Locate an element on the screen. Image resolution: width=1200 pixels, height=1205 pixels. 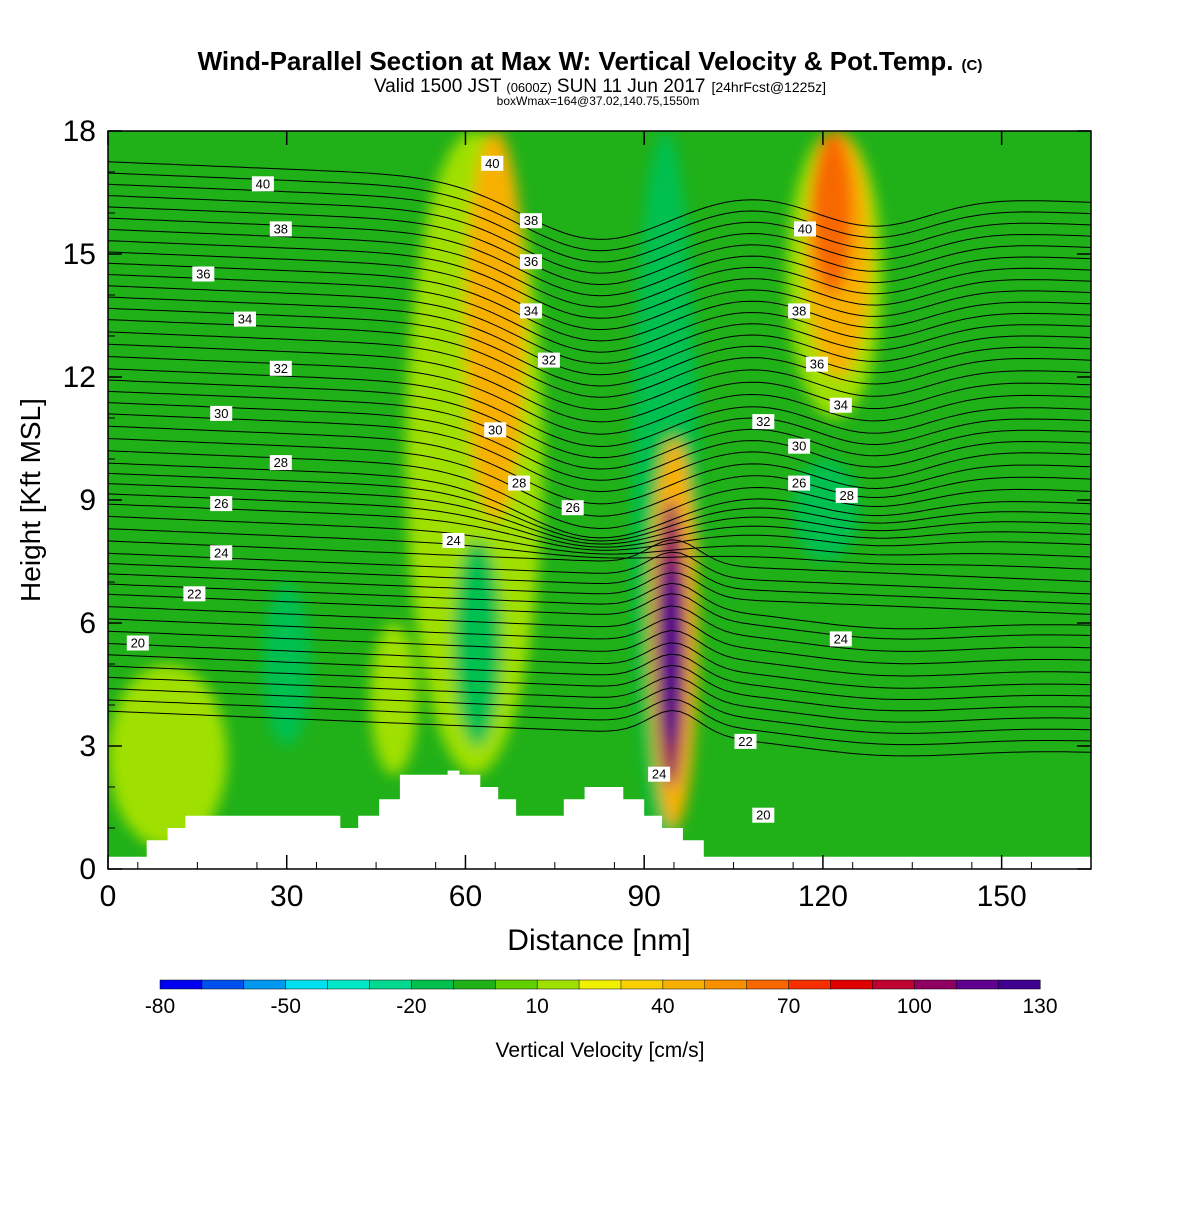
x-tick-label: 0 is located at coordinates (108, 896).